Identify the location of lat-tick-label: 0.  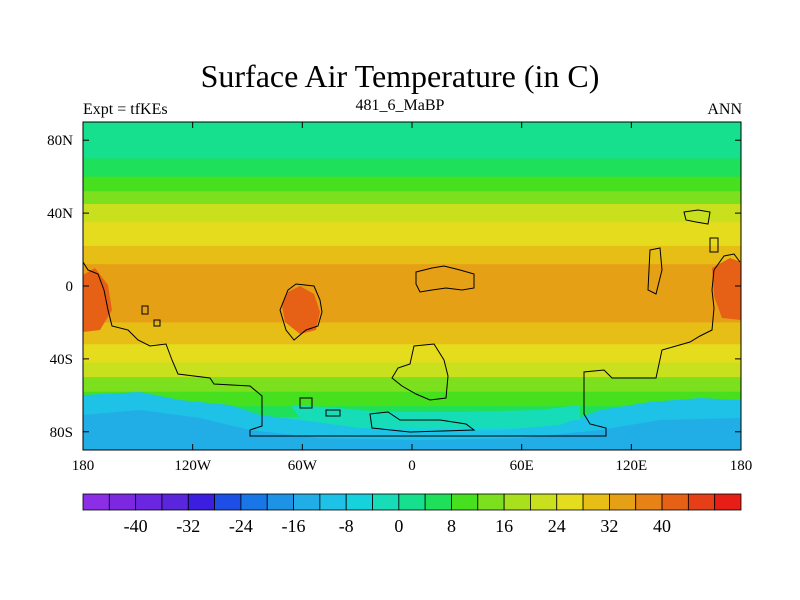
(70, 287).